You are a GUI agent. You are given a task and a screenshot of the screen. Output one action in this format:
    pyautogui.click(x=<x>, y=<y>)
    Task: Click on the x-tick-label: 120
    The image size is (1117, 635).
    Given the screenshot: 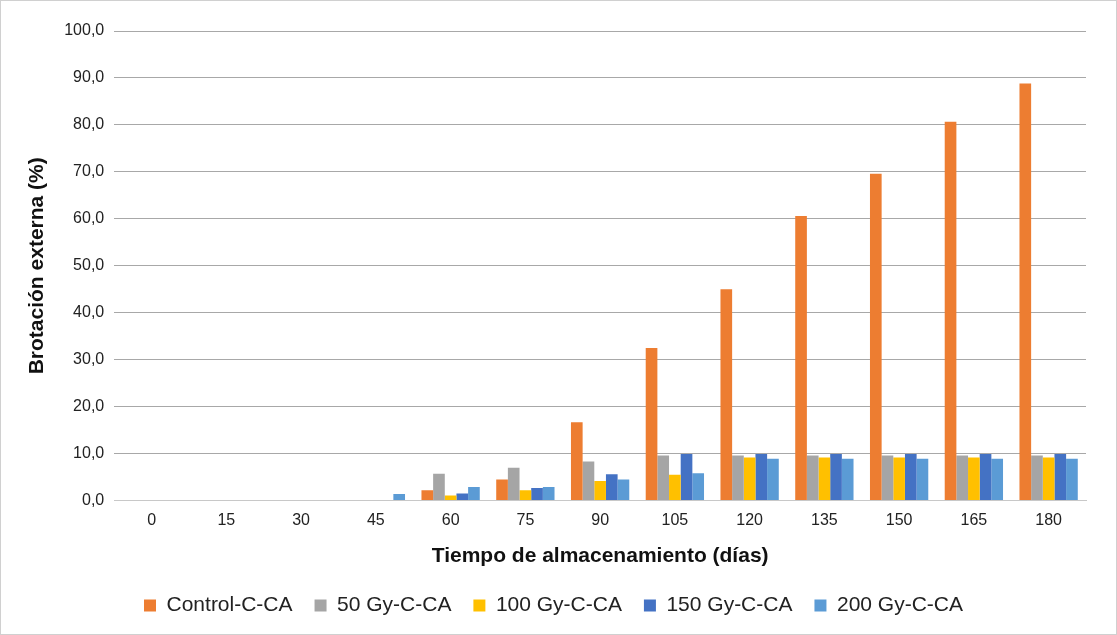 What is the action you would take?
    pyautogui.click(x=750, y=519)
    